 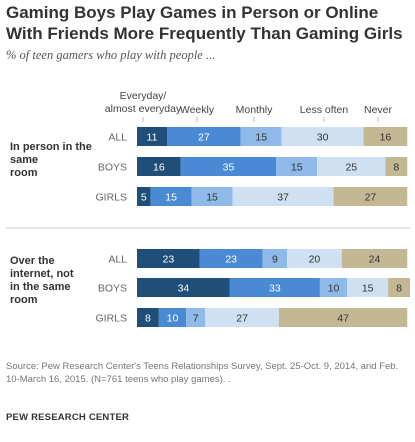 I want to click on legend-label-0: Everyday/almost everyday, so click(x=143, y=102).